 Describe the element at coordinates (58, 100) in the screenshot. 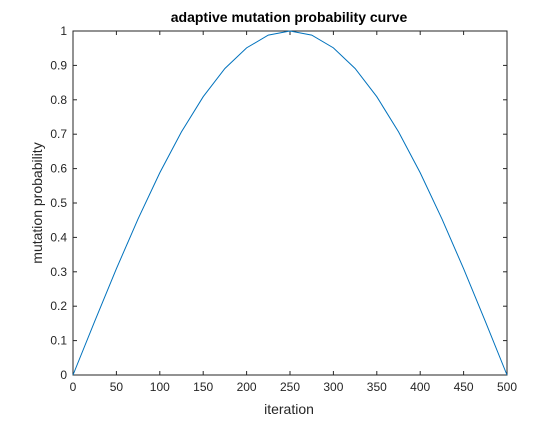

I see `y-tick-label: 0.8` at that location.